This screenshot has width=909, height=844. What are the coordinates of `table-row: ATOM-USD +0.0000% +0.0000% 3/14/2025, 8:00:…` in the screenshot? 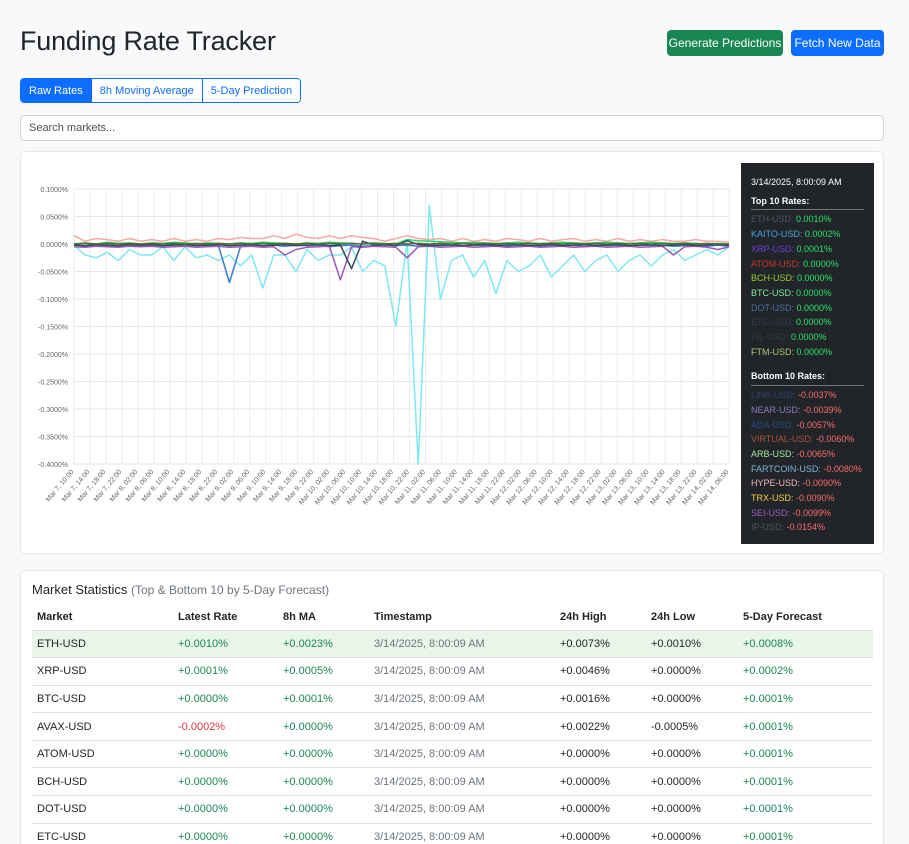 It's located at (452, 754).